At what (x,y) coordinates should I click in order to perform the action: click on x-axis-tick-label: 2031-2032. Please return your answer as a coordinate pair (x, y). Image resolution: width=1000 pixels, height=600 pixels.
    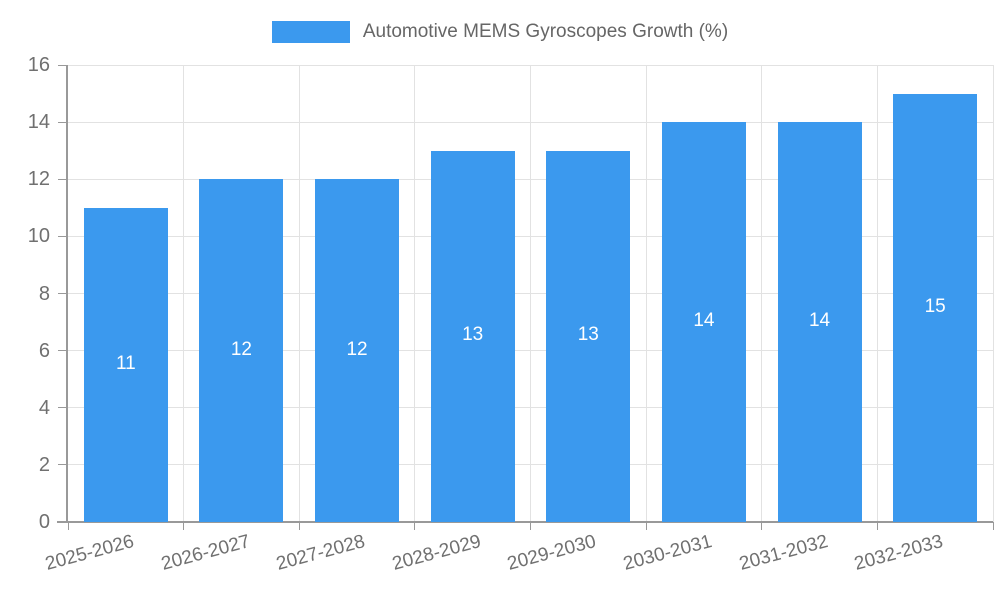
    Looking at the image, I should click on (783, 553).